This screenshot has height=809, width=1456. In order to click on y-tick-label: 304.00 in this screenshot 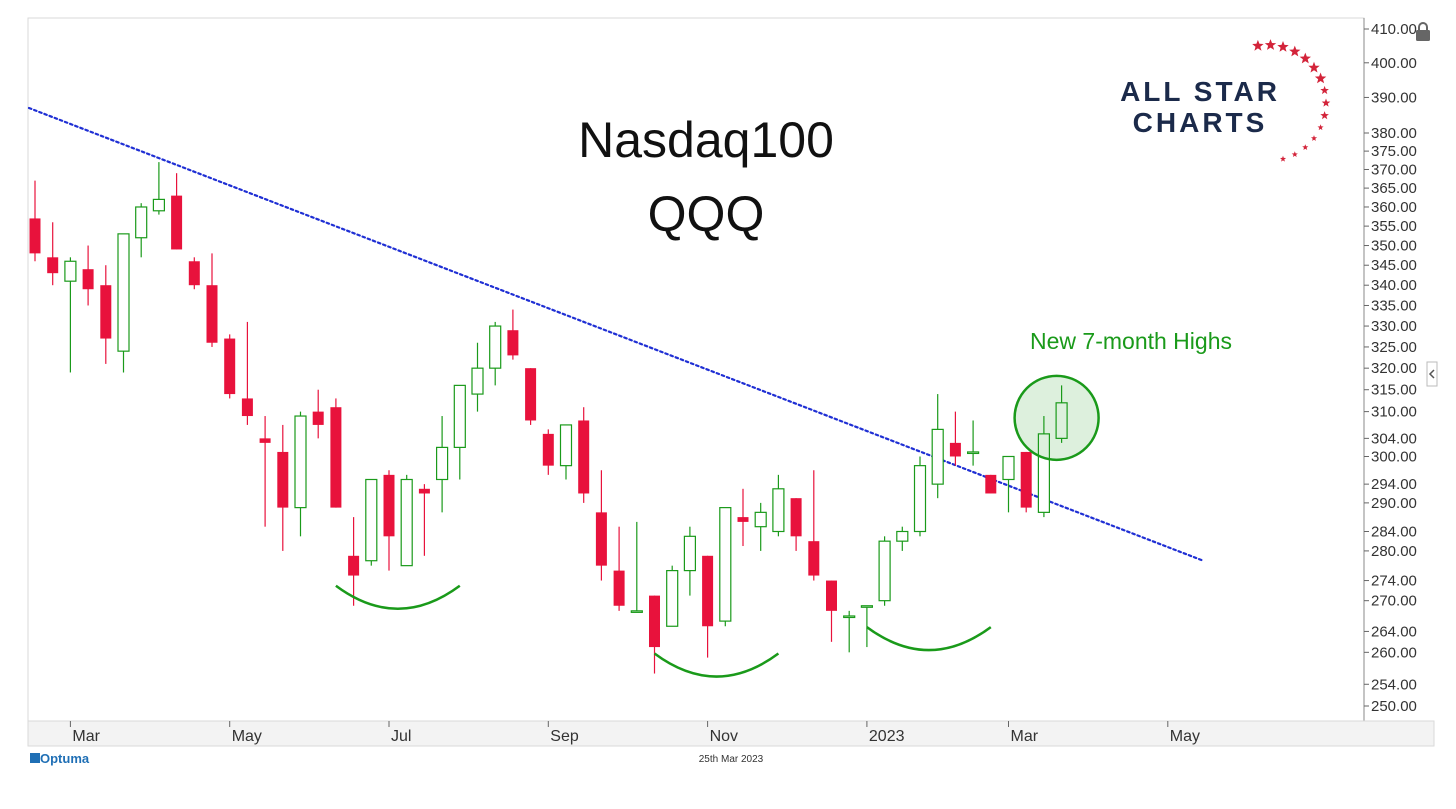, I will do `click(1394, 438)`.